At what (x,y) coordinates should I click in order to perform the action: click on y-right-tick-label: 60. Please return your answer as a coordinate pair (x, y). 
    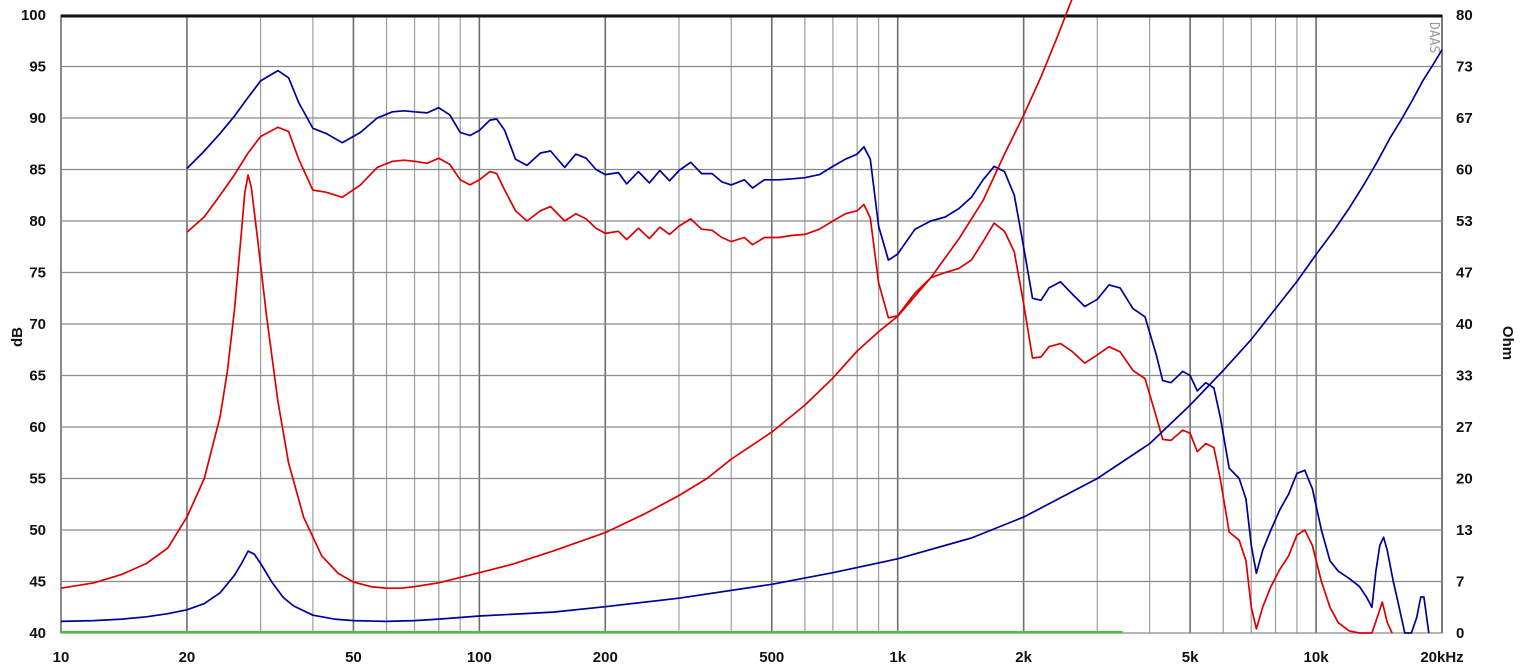
    Looking at the image, I should click on (1464, 170).